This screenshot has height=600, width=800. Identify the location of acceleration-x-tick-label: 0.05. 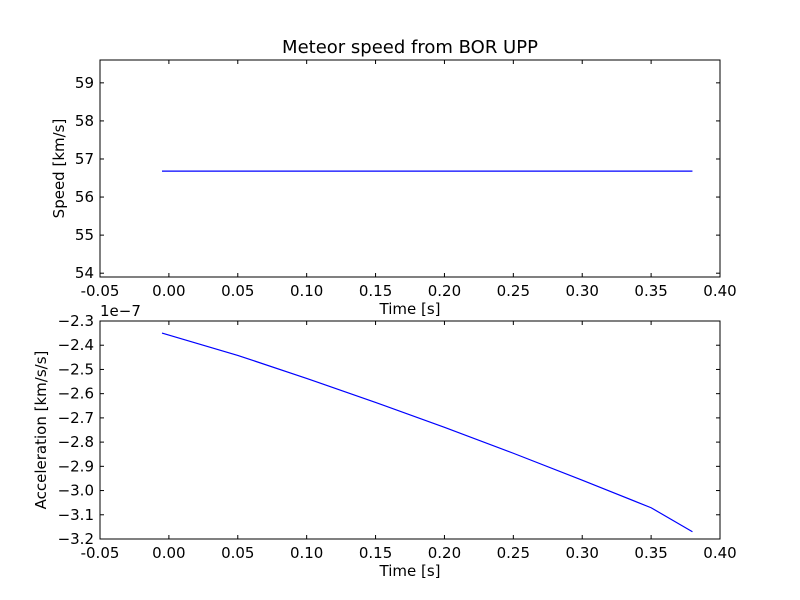
(237, 553).